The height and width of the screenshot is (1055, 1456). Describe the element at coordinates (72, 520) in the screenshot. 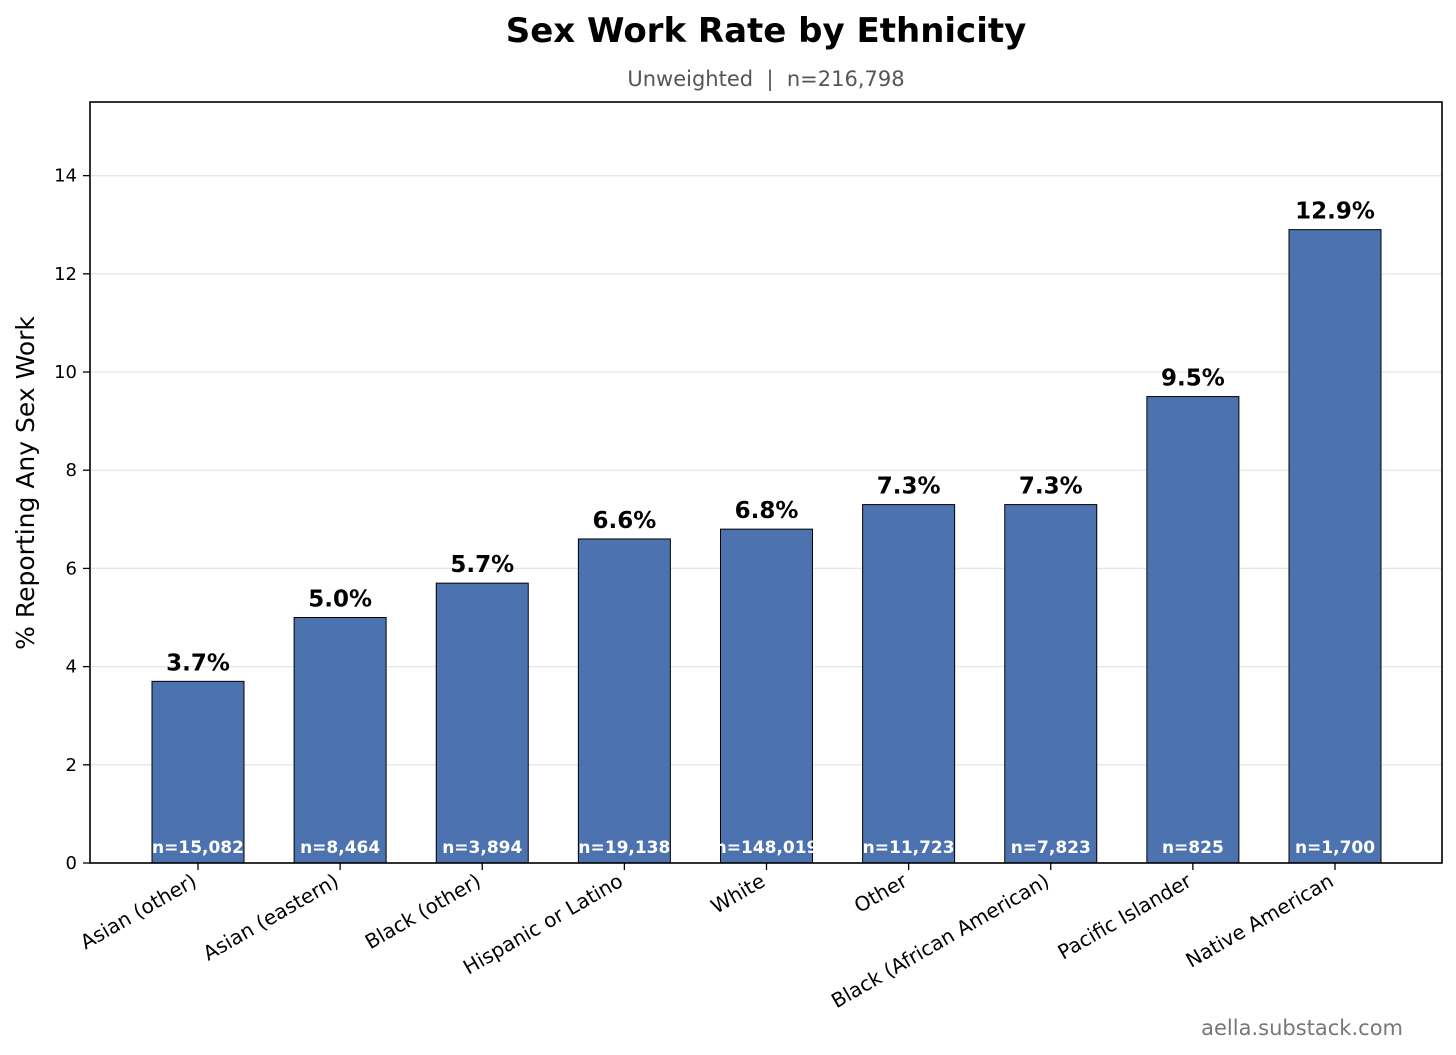

I see `y-axis-ticks: 0 2 4 6 8 10 12 14` at that location.